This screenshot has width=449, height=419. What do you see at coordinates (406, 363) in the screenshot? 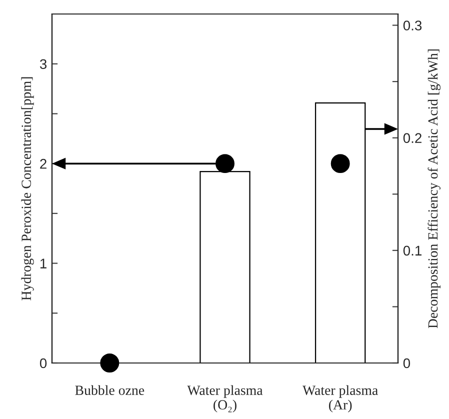
I see `y2-tick-label: 0` at bounding box center [406, 363].